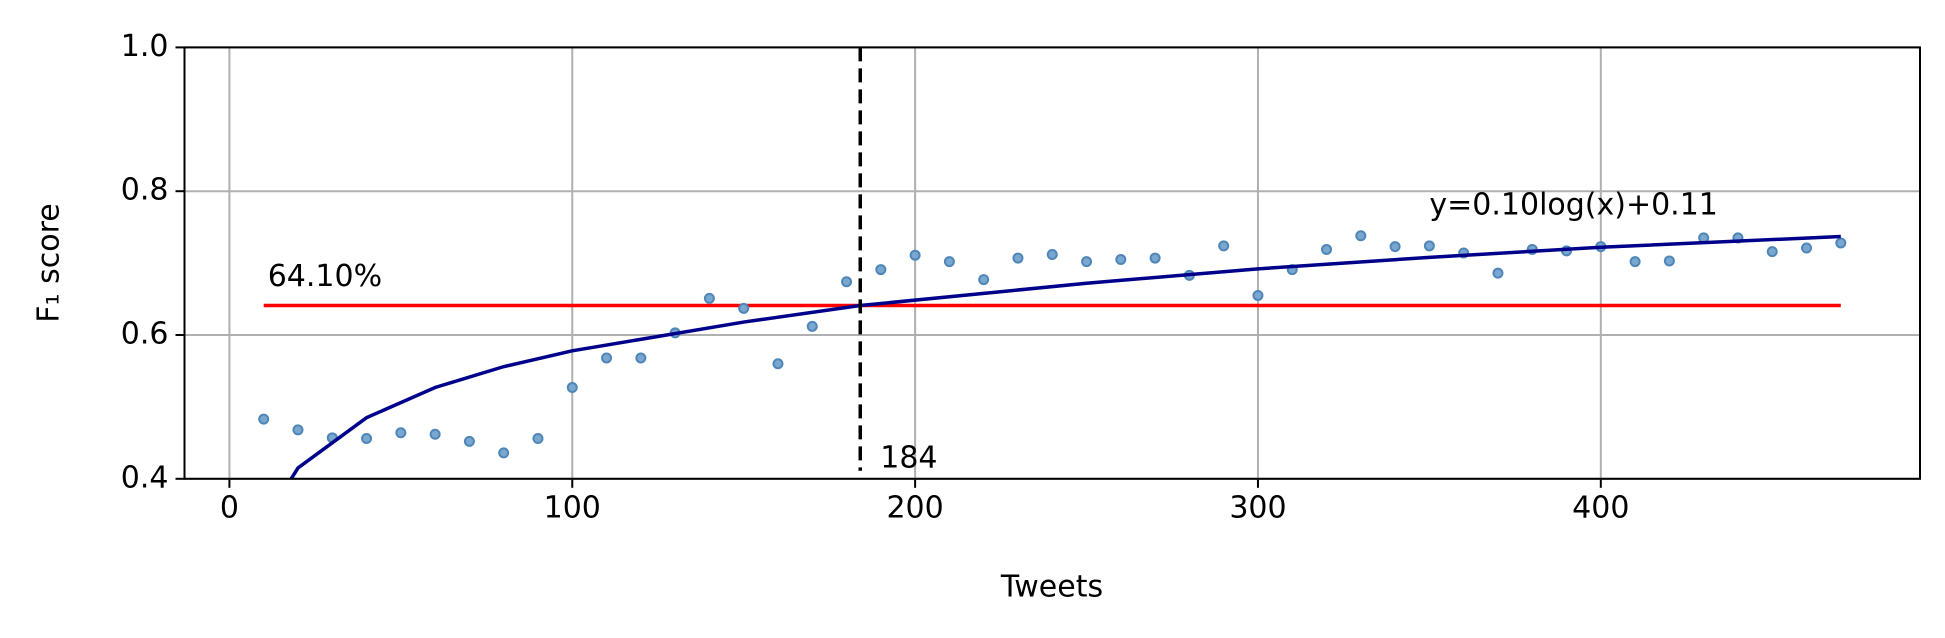 The width and height of the screenshot is (1945, 638). I want to click on x-tick-label: 0, so click(229, 507).